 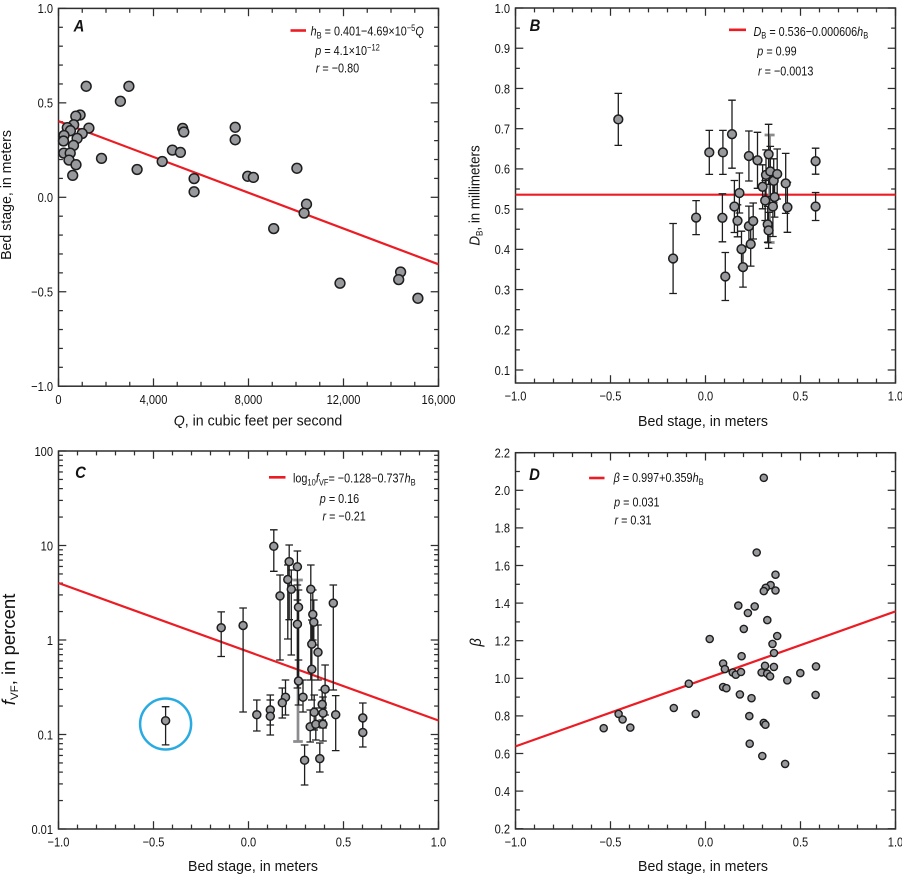 What do you see at coordinates (503, 129) in the screenshot?
I see `svg-text: 0.7` at bounding box center [503, 129].